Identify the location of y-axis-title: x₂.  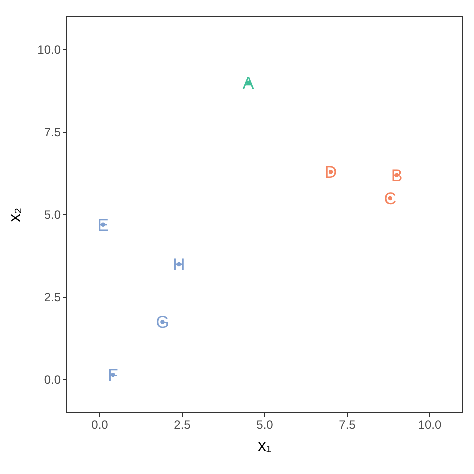
(15, 215).